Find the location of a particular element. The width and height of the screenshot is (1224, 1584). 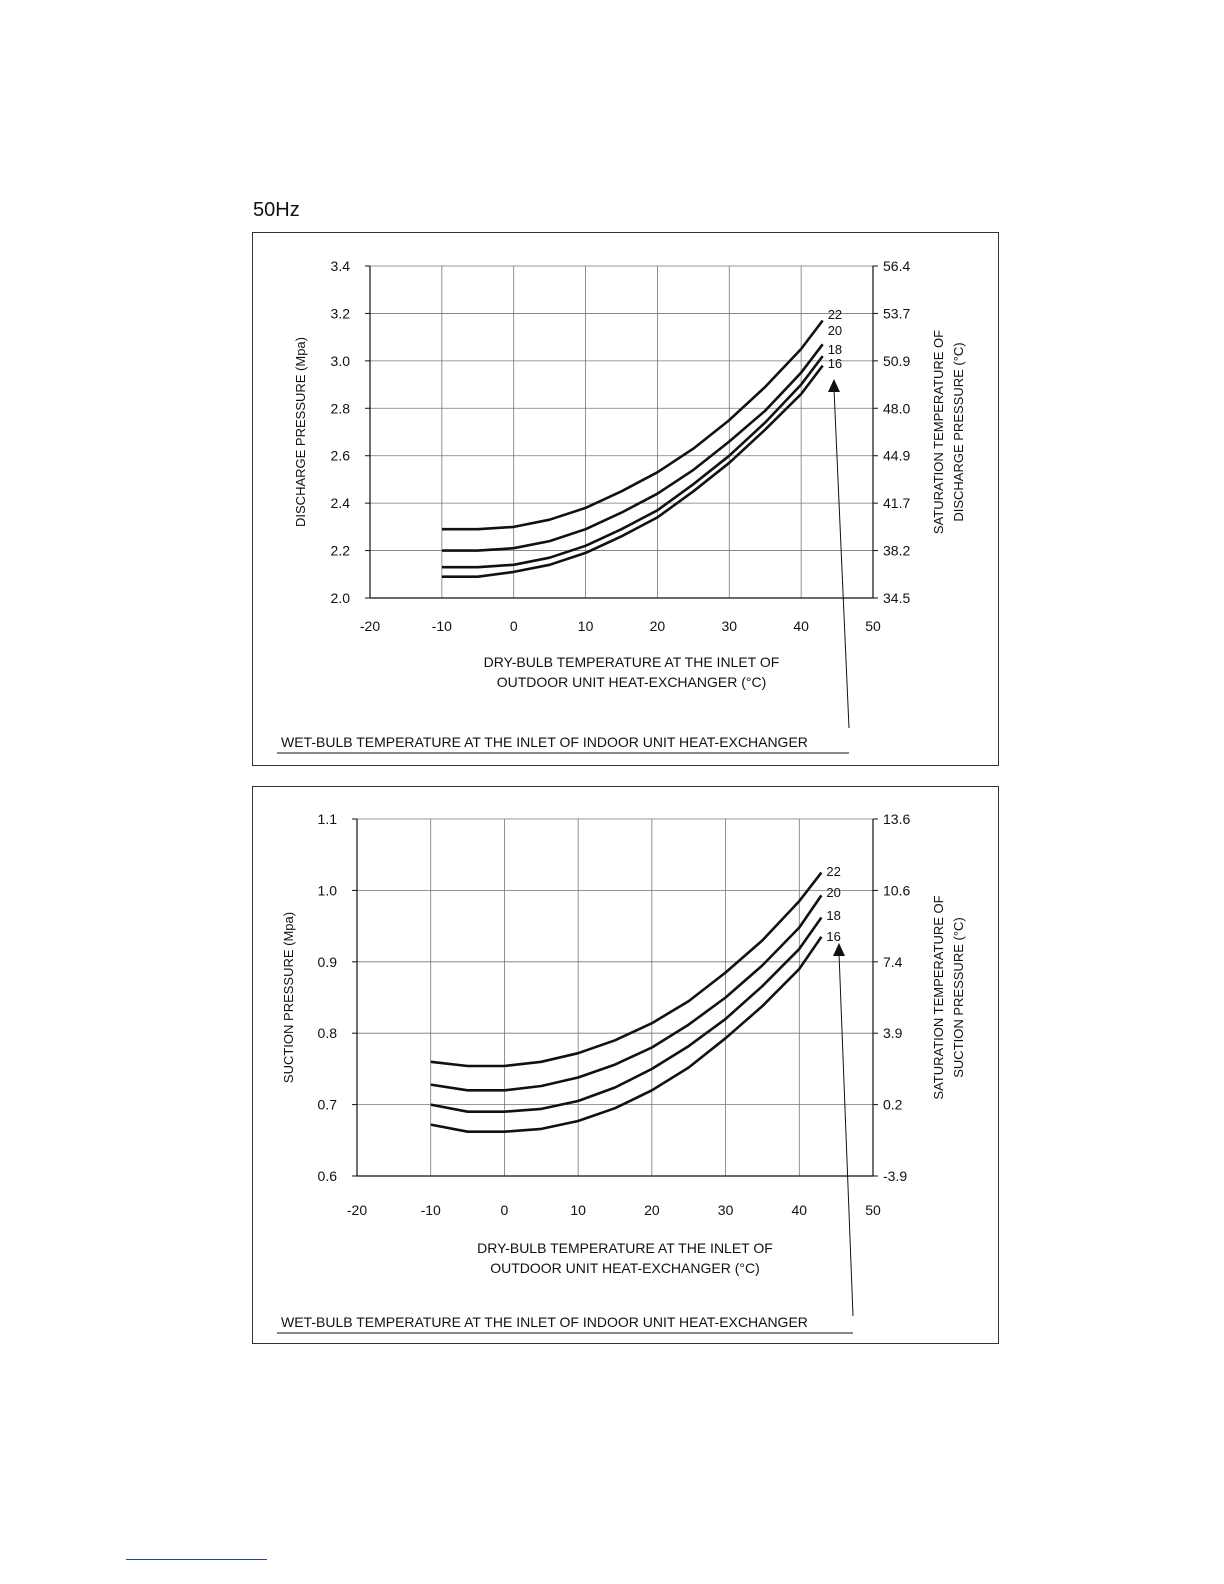

y2-axis-label-line2: DISCHARGE PRESSURE (°C) is located at coordinates (958, 431).